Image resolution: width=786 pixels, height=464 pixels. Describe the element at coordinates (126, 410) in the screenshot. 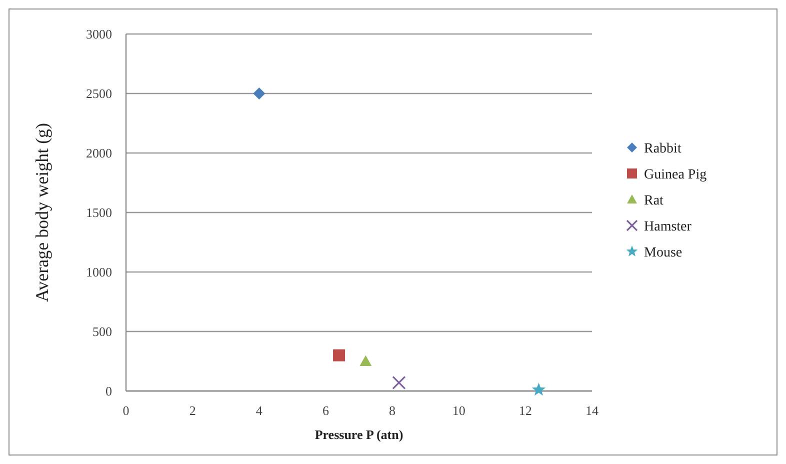

I see `x-tick-label: 0` at that location.